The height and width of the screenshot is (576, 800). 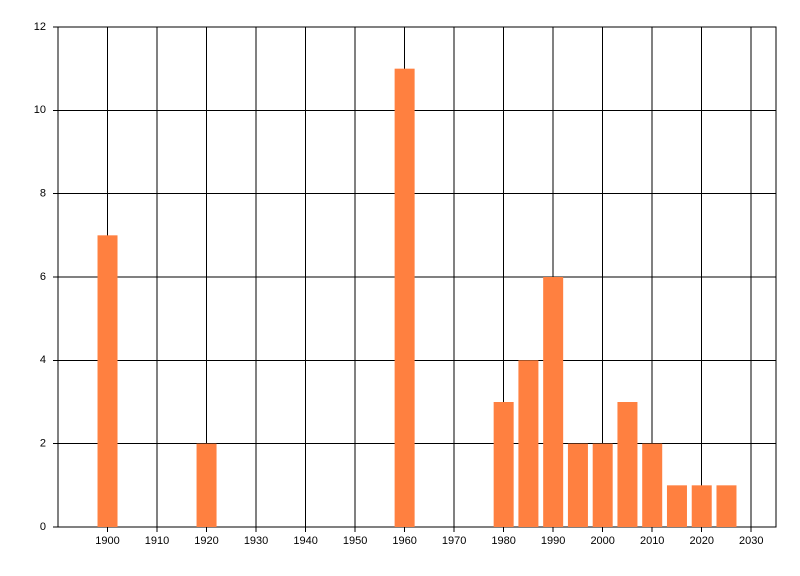 What do you see at coordinates (43, 360) in the screenshot?
I see `y-tick-label: 4` at bounding box center [43, 360].